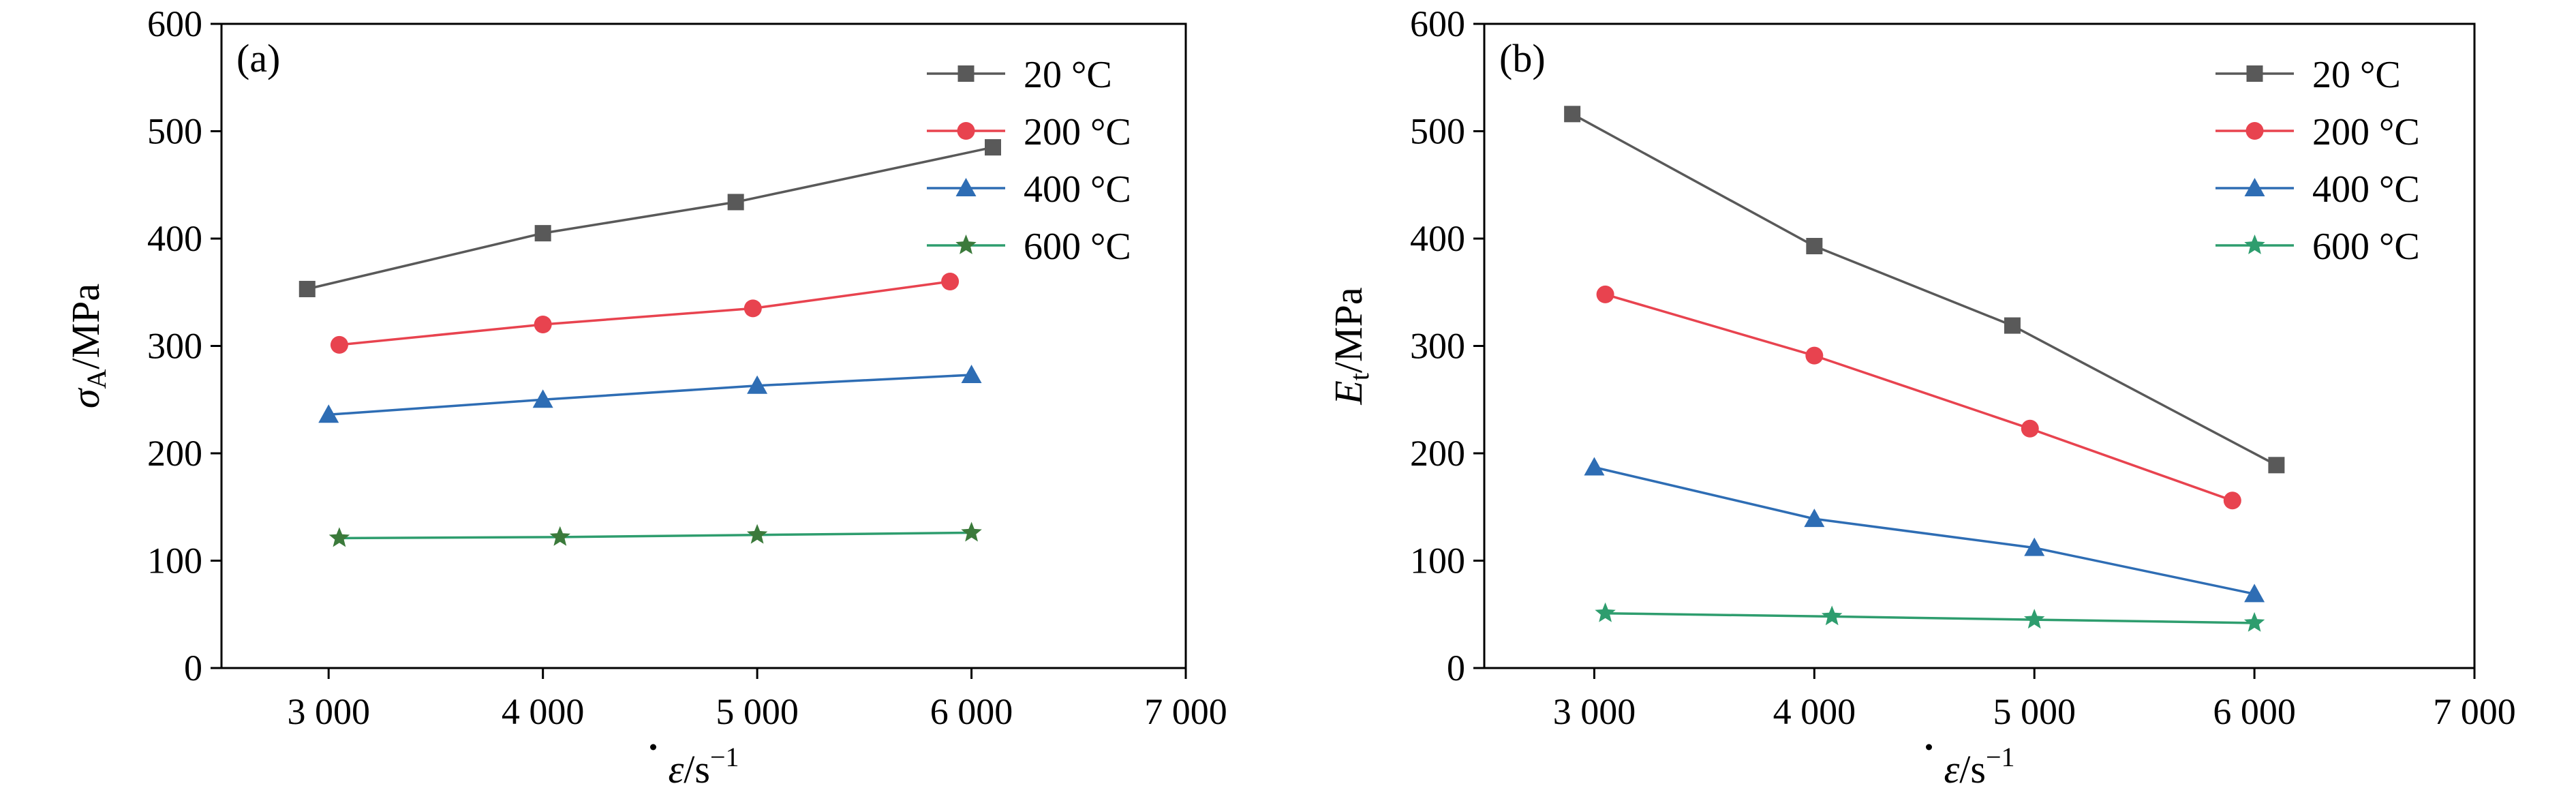  I want to click on y-axis-label: σA/MPa, so click(87, 346).